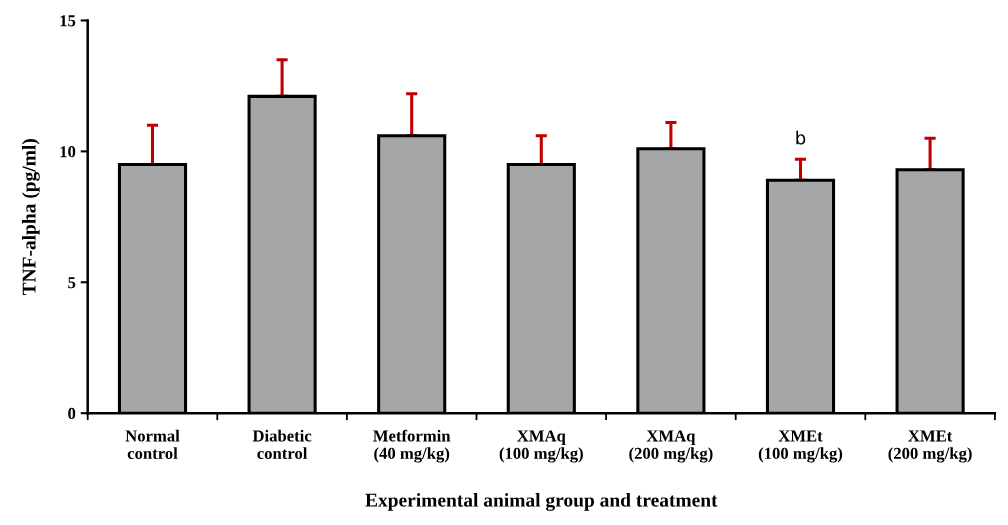 The image size is (1008, 525). What do you see at coordinates (152, 444) in the screenshot?
I see `x-tick-label: Normal control` at bounding box center [152, 444].